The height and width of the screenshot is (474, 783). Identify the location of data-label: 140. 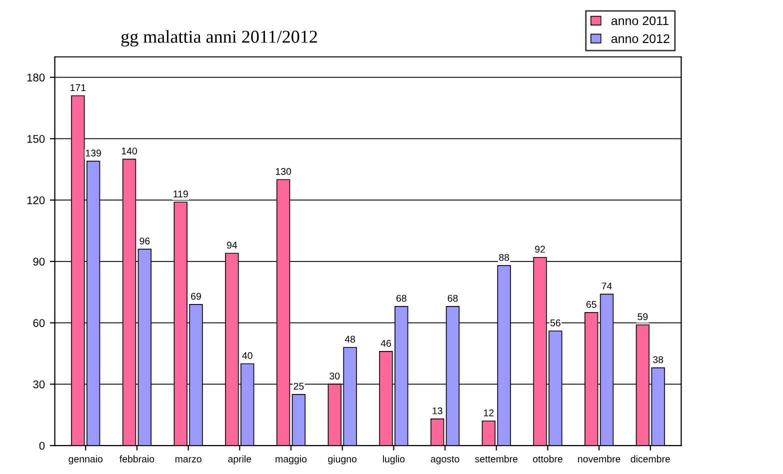
(129, 151).